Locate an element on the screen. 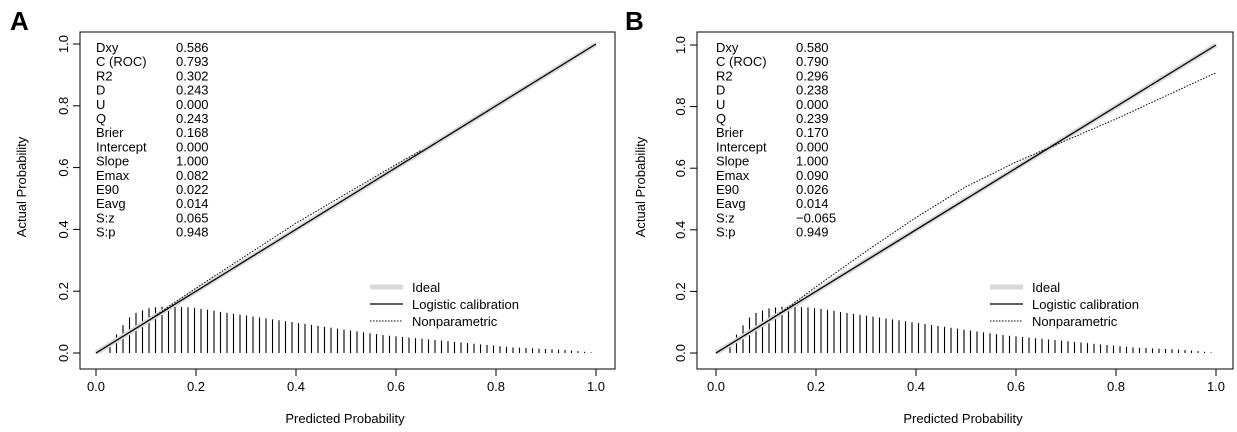 This screenshot has height=432, width=1237. stat-value: 0.580 is located at coordinates (812, 47).